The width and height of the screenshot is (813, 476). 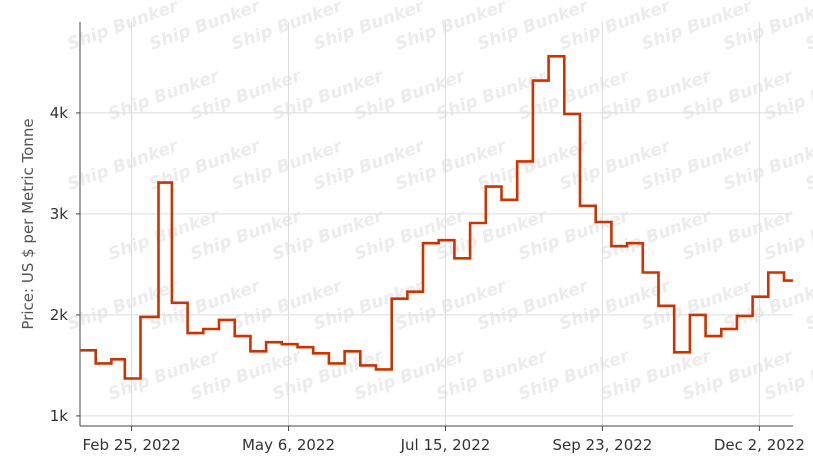 I want to click on y-tick-label: 2k, so click(x=59, y=315).